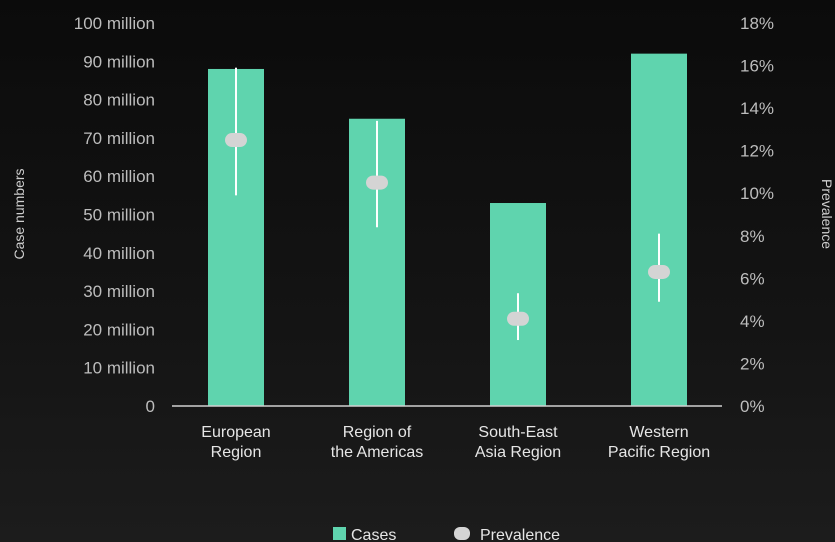 This screenshot has height=542, width=835. What do you see at coordinates (235, 432) in the screenshot?
I see `category-label: European` at bounding box center [235, 432].